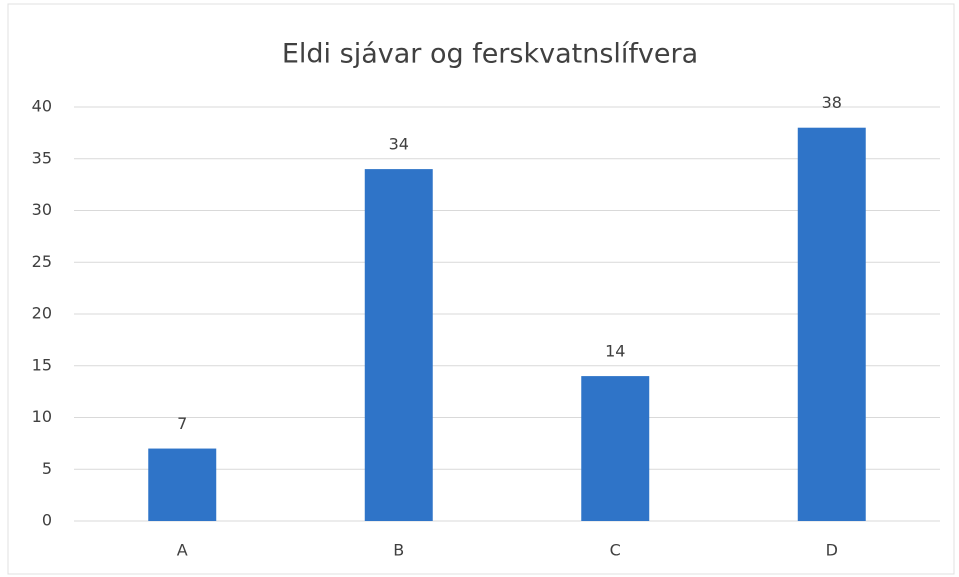  I want to click on y-tick-label: 30, so click(42, 209).